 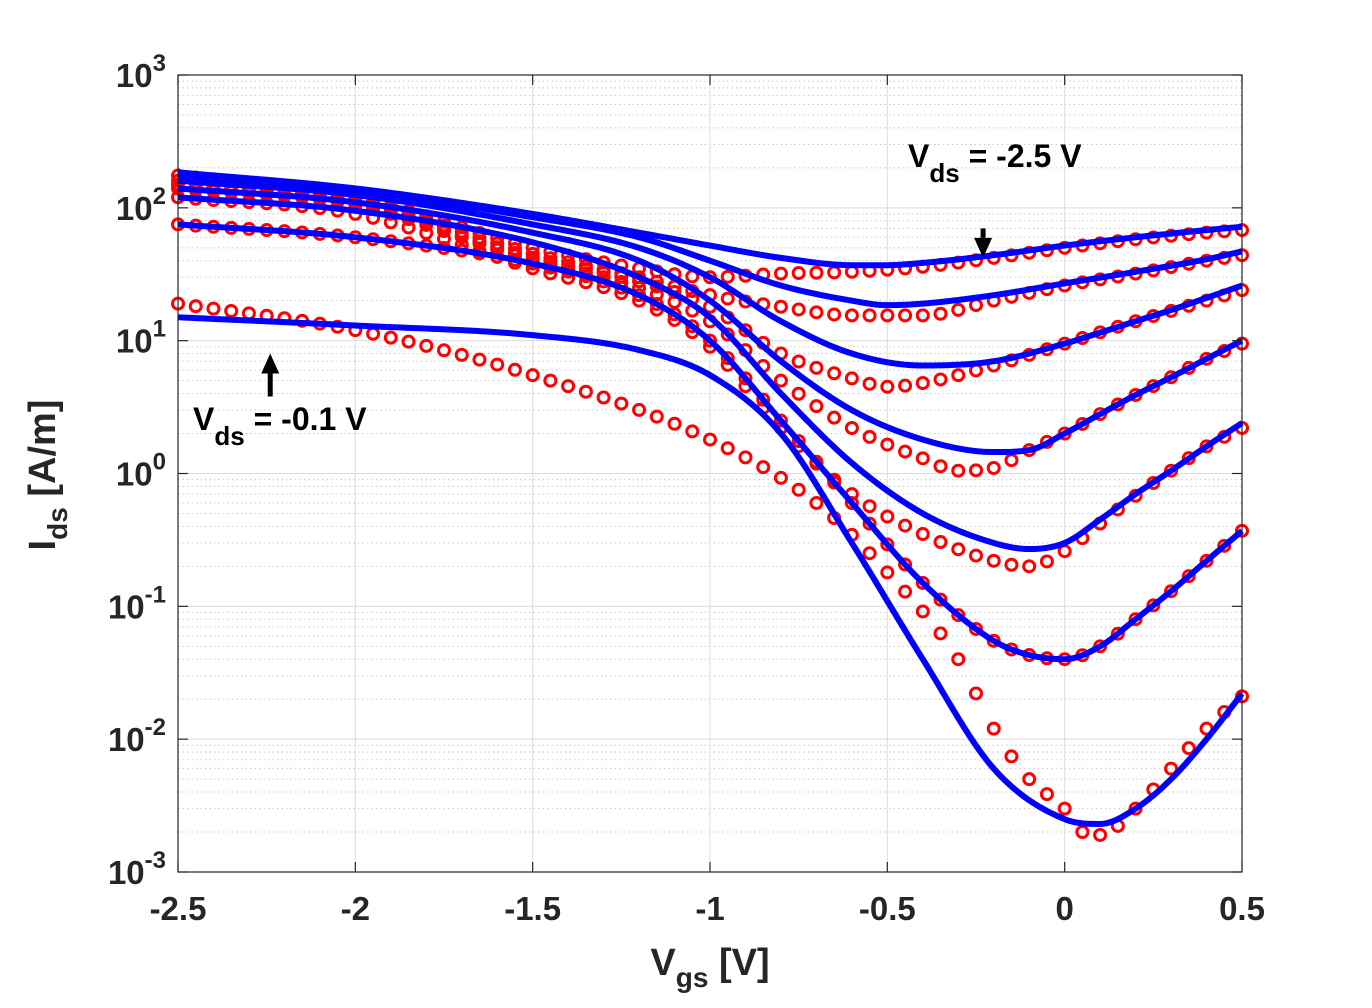 I want to click on y-tick-label: 10⁻¹, so click(x=137, y=603).